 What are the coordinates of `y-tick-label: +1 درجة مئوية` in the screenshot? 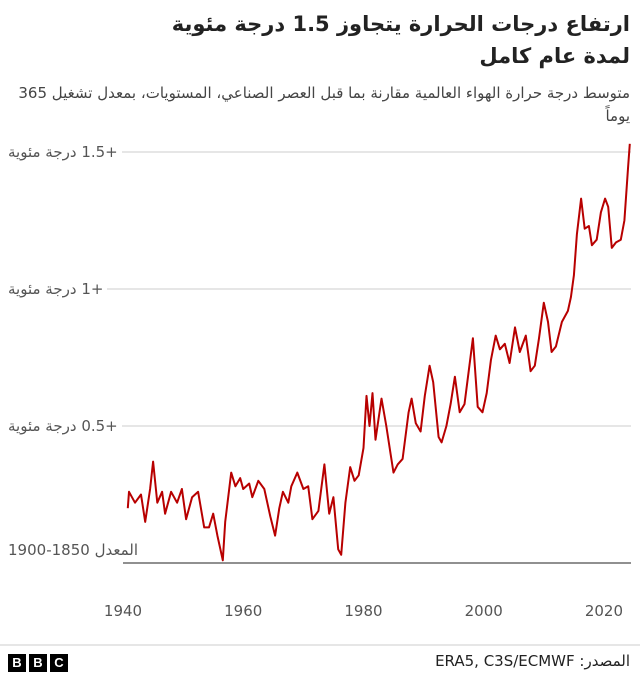 It's located at (58, 289).